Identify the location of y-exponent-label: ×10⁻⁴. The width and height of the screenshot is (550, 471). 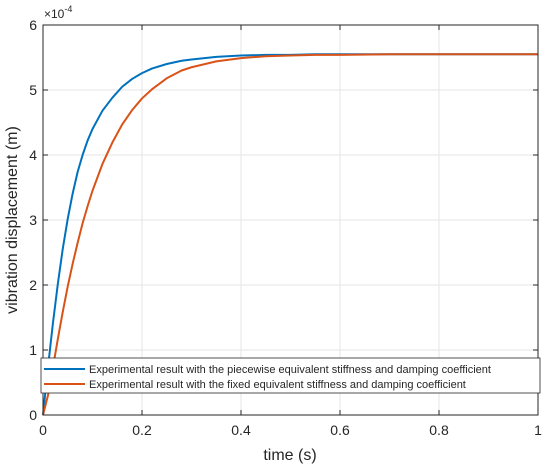
(58, 12).